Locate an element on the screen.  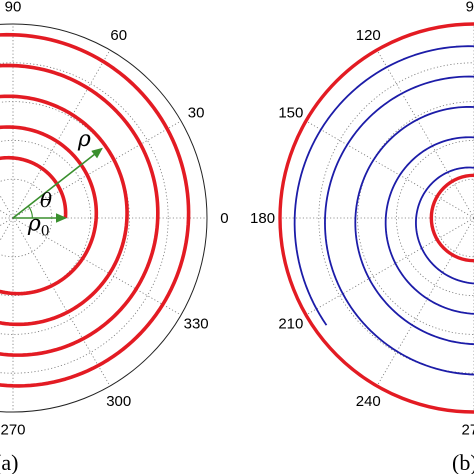
angle-tick-label: 210 is located at coordinates (290, 324).